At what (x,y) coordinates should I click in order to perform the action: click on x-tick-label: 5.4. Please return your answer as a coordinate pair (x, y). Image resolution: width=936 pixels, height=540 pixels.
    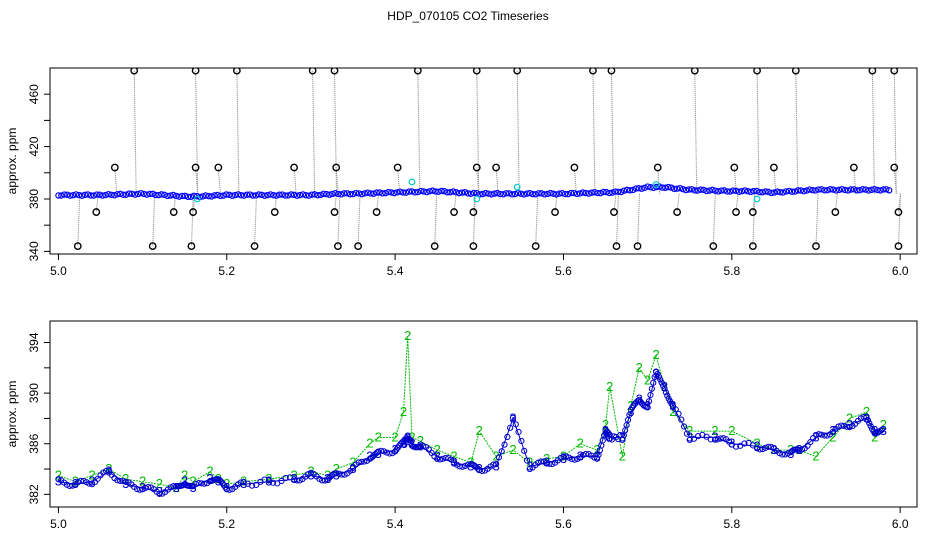
    Looking at the image, I should click on (395, 524).